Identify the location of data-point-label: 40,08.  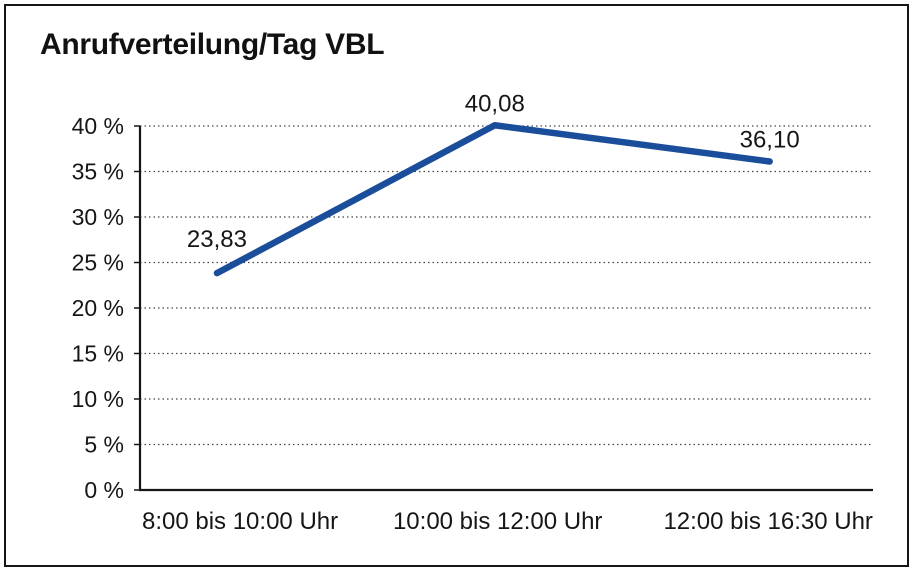
(495, 103).